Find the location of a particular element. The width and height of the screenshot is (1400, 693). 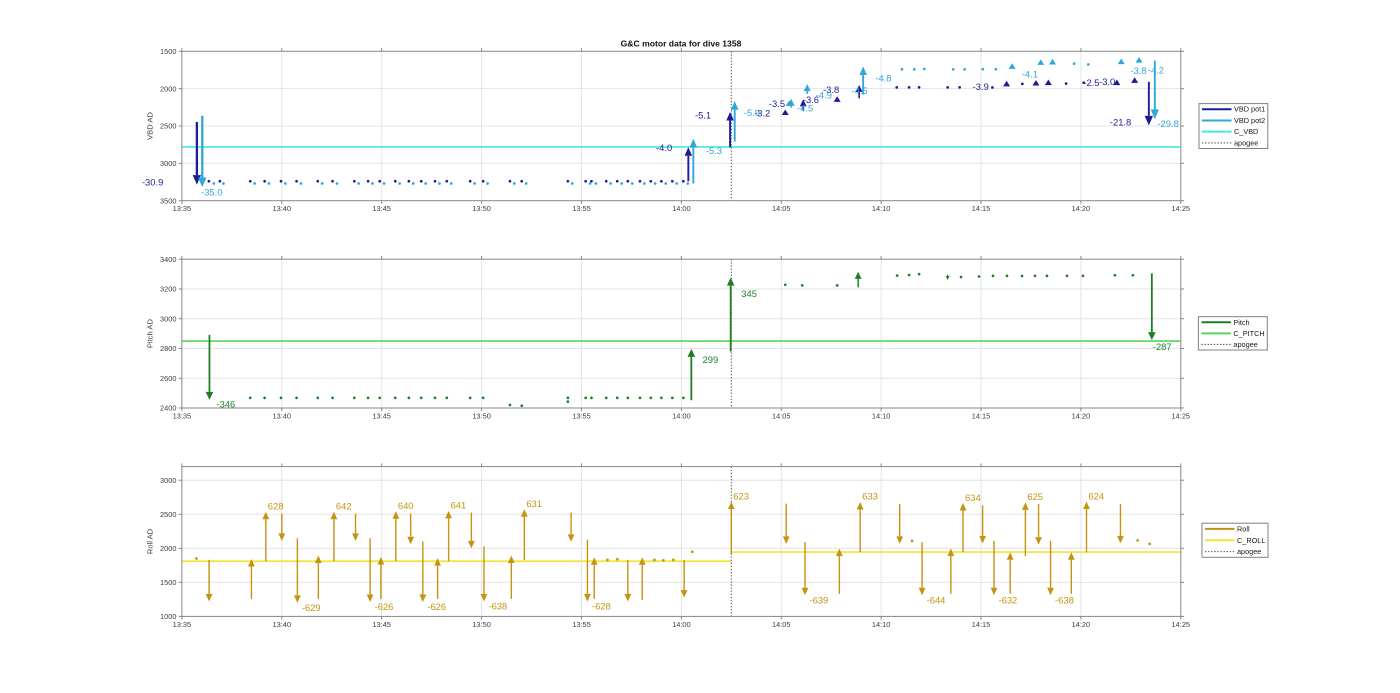

move-label: -4.2 is located at coordinates (1156, 69).